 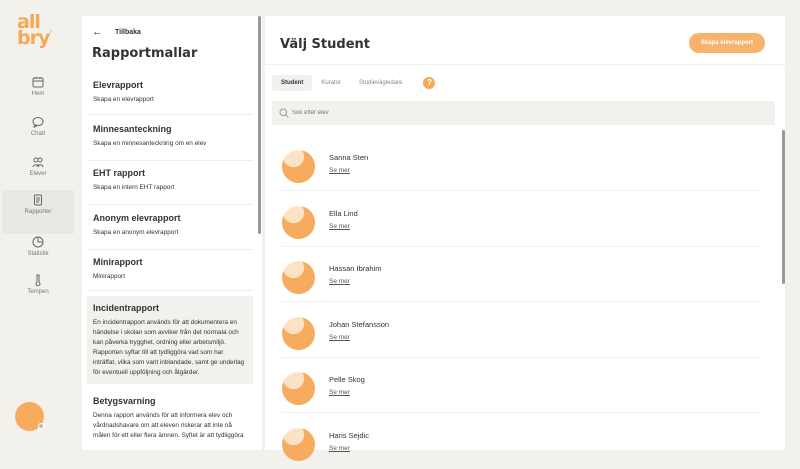 What do you see at coordinates (119, 173) in the screenshot?
I see `template-title: EHT rapport` at bounding box center [119, 173].